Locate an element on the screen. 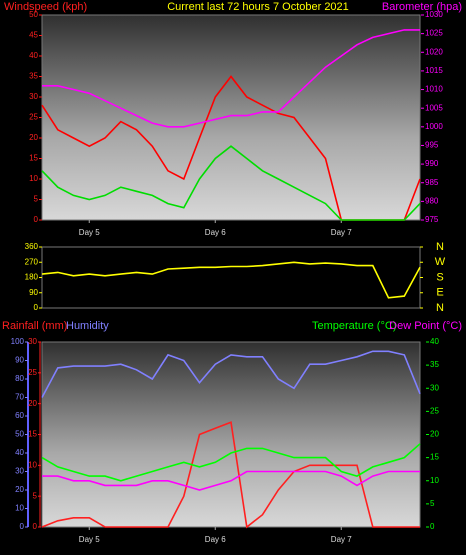 The width and height of the screenshot is (466, 555). y3-tick-label: 10 is located at coordinates (19, 508).